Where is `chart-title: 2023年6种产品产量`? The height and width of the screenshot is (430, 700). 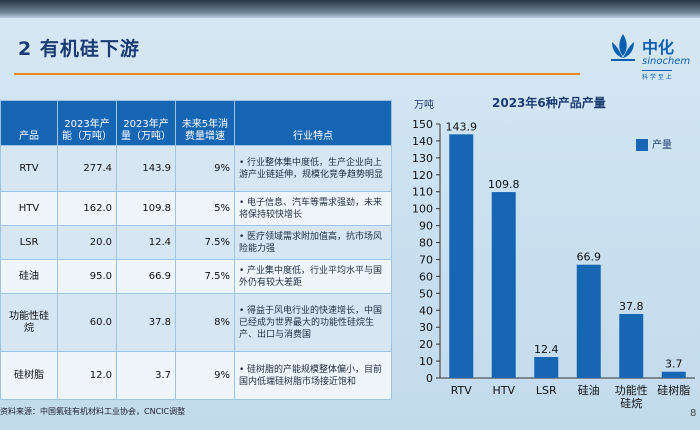 chart-title: 2023年6种产品产量 is located at coordinates (549, 103).